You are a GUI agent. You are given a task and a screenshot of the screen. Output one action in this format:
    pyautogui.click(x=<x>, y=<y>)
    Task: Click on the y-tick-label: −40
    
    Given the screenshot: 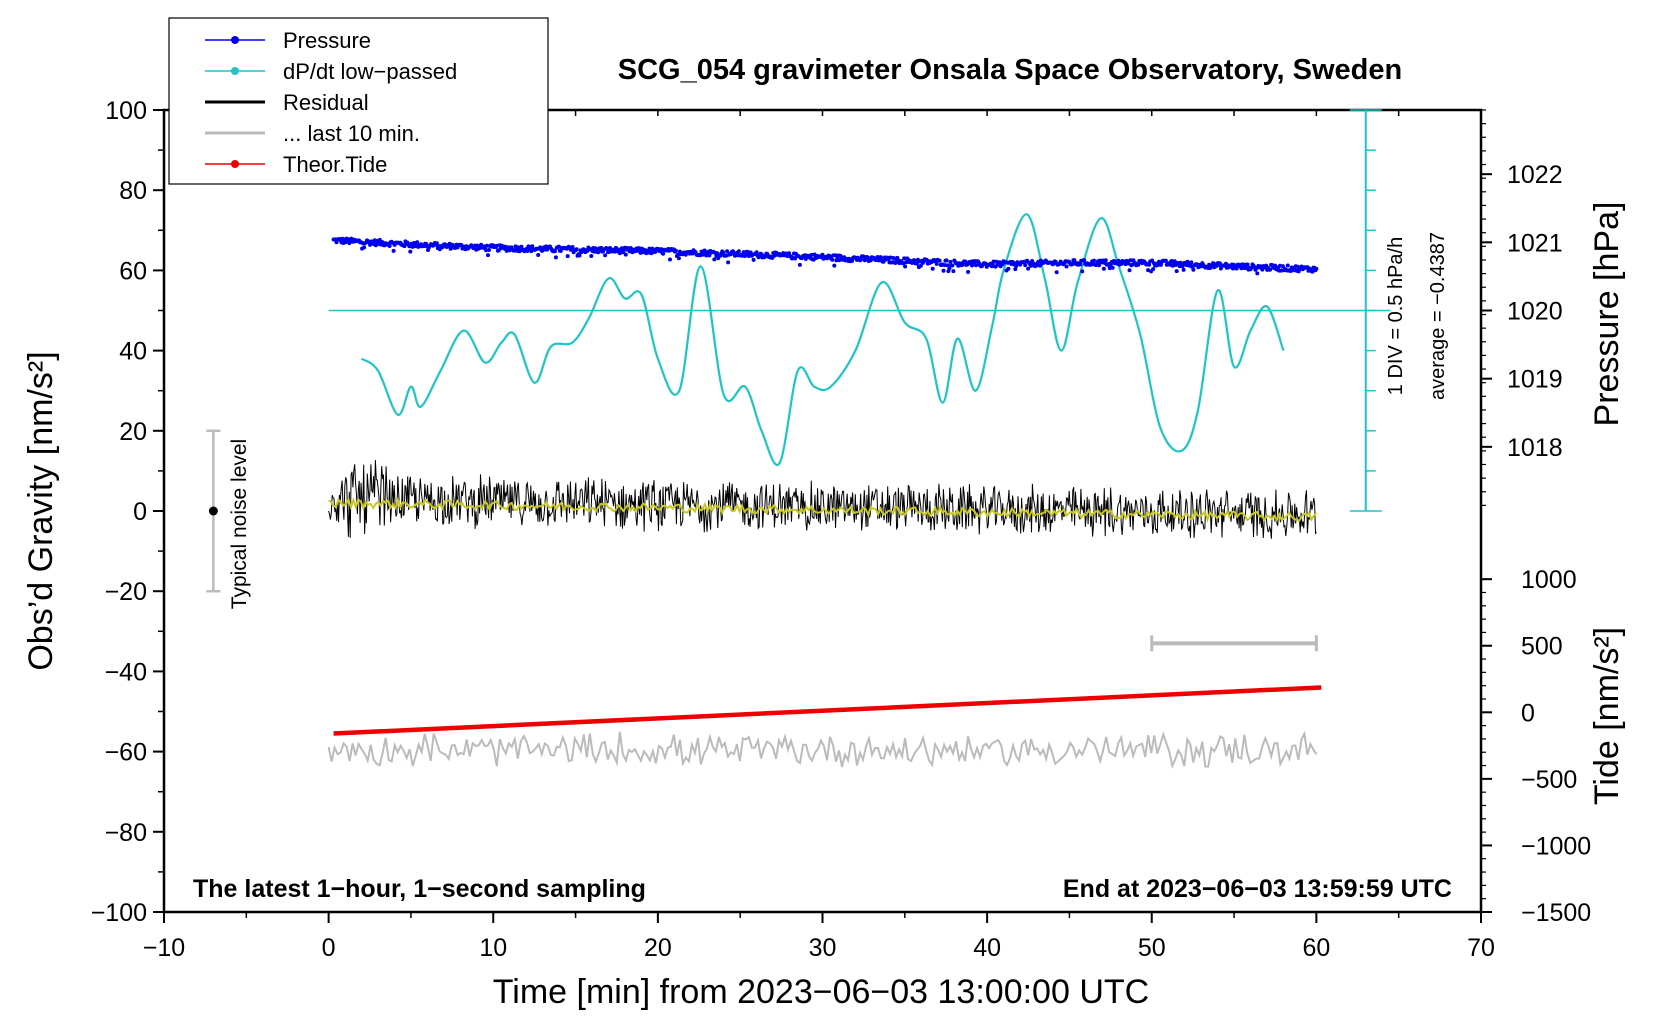 What is the action you would take?
    pyautogui.click(x=126, y=672)
    